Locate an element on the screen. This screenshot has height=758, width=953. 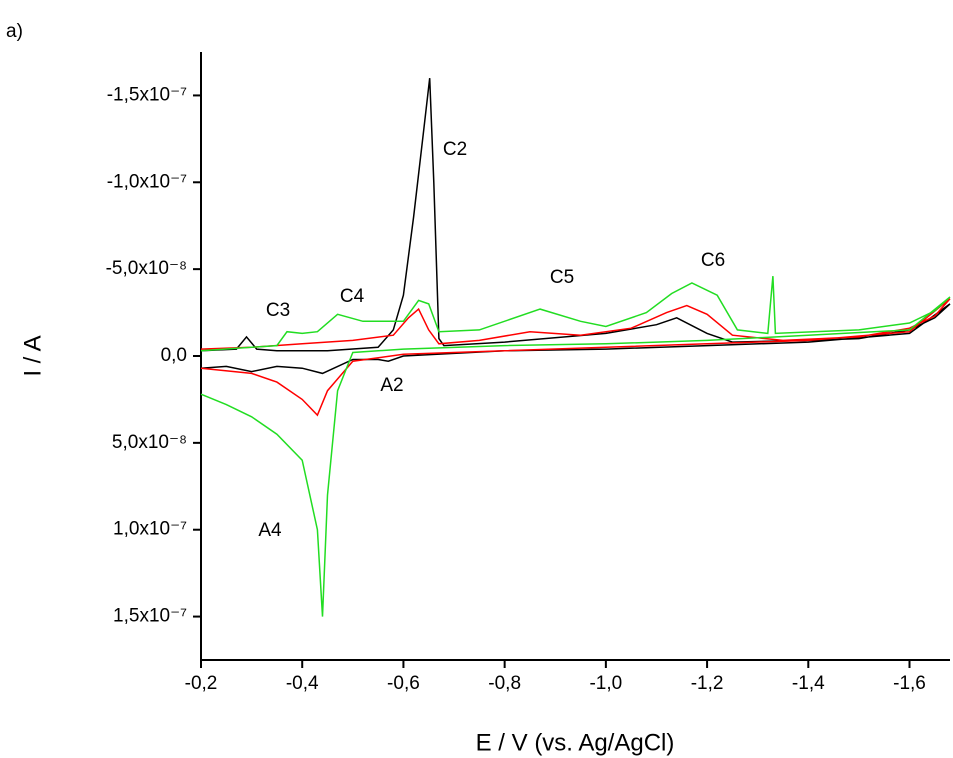
x-tick-label: -0,2 is located at coordinates (201, 683).